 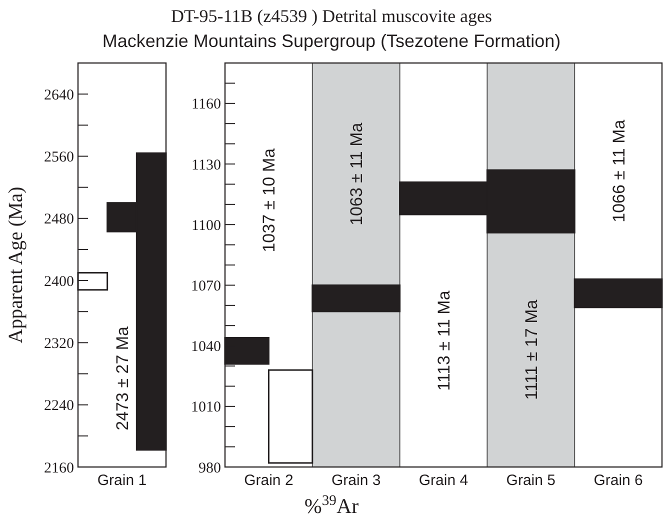 What do you see at coordinates (209, 468) in the screenshot?
I see `y-tick-label: 980` at bounding box center [209, 468].